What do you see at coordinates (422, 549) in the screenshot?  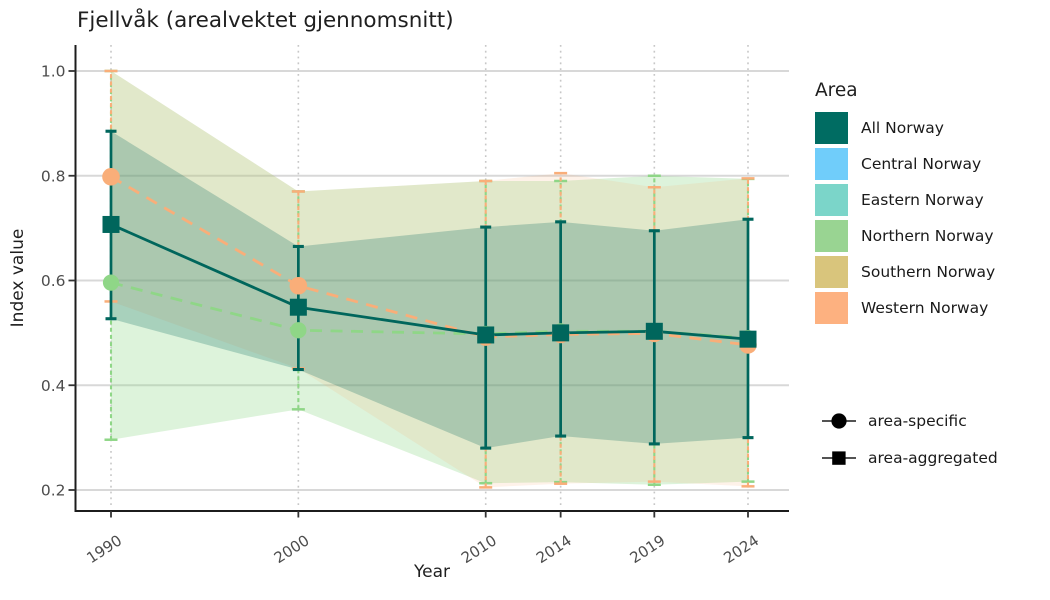 I see `x-tick-labels: 1990 2000 2010 2014 2019 2024` at bounding box center [422, 549].